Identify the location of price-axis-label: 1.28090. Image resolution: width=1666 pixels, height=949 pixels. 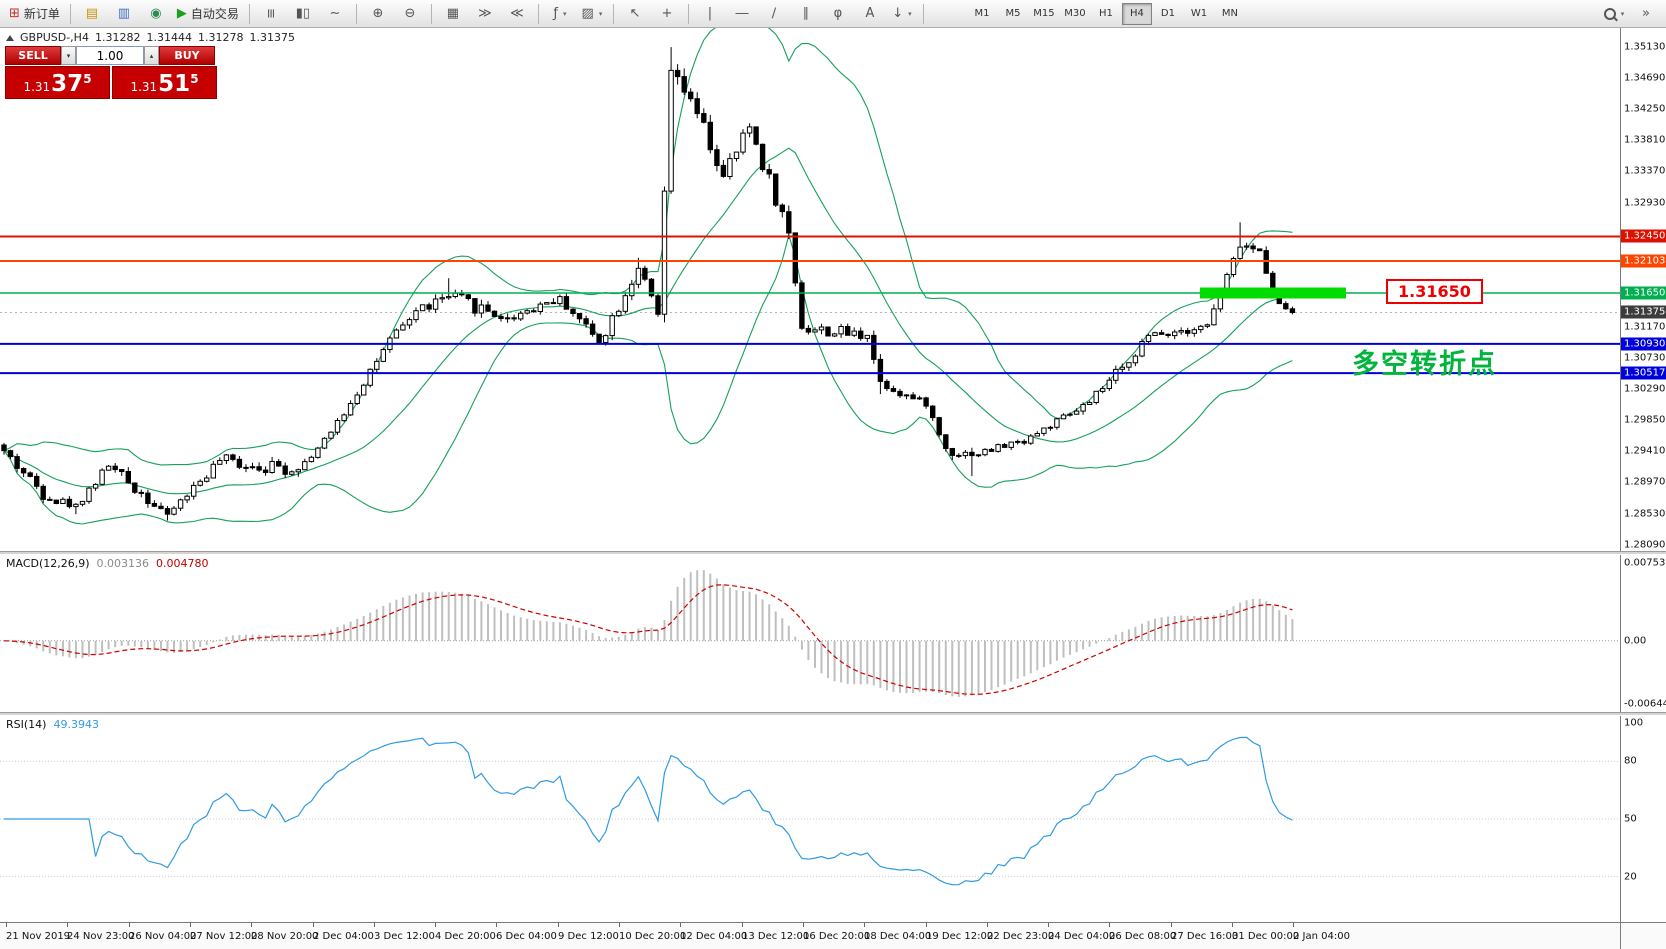
(1645, 545).